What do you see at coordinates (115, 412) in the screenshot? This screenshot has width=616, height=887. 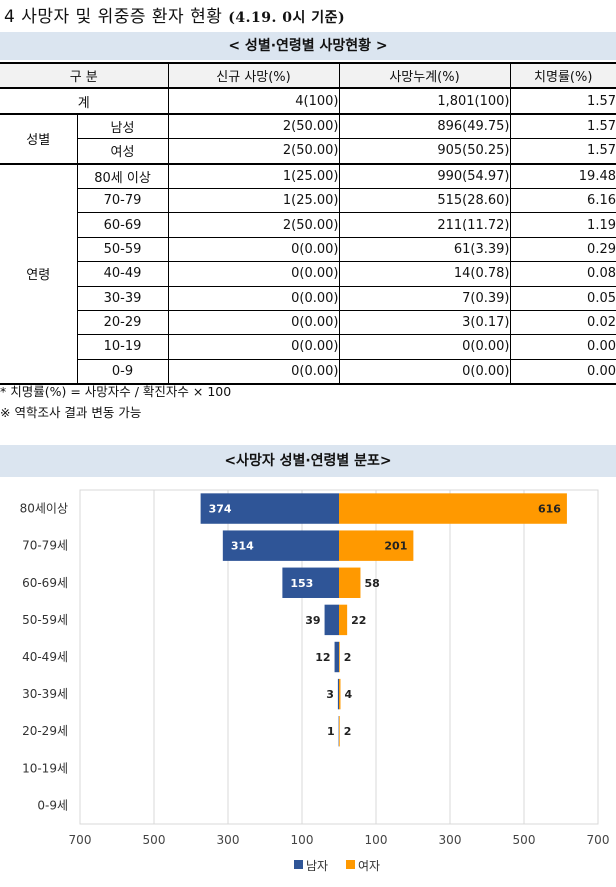 I see `footnote-disclaimer: ※ 역학조사 결과 변동 가능` at bounding box center [115, 412].